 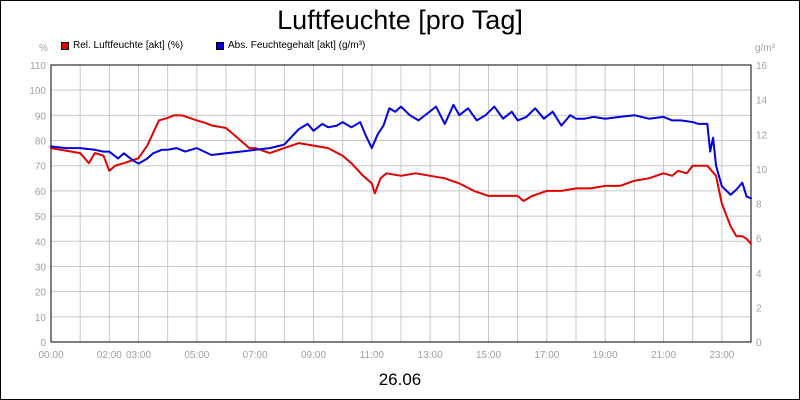 What do you see at coordinates (759, 274) in the screenshot?
I see `right-tick-label: 4` at bounding box center [759, 274].